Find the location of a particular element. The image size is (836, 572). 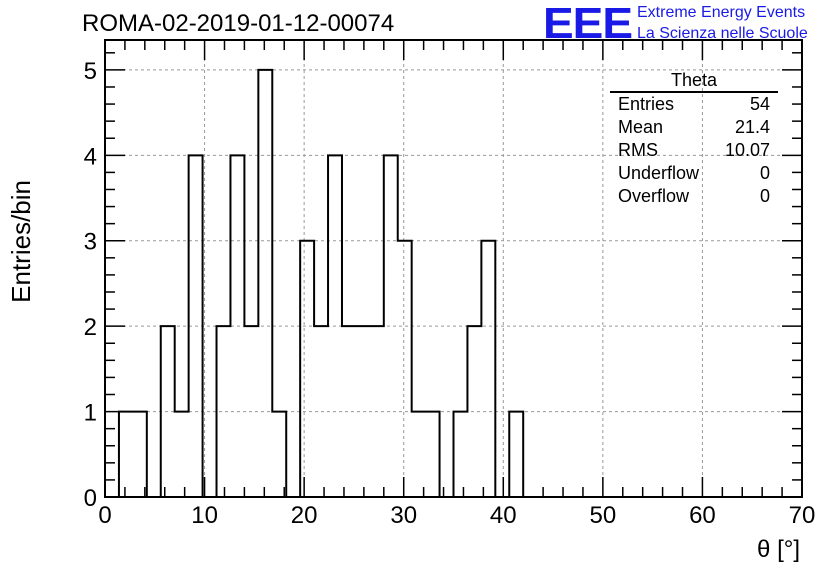

x-tick-label: 30 is located at coordinates (403, 515).